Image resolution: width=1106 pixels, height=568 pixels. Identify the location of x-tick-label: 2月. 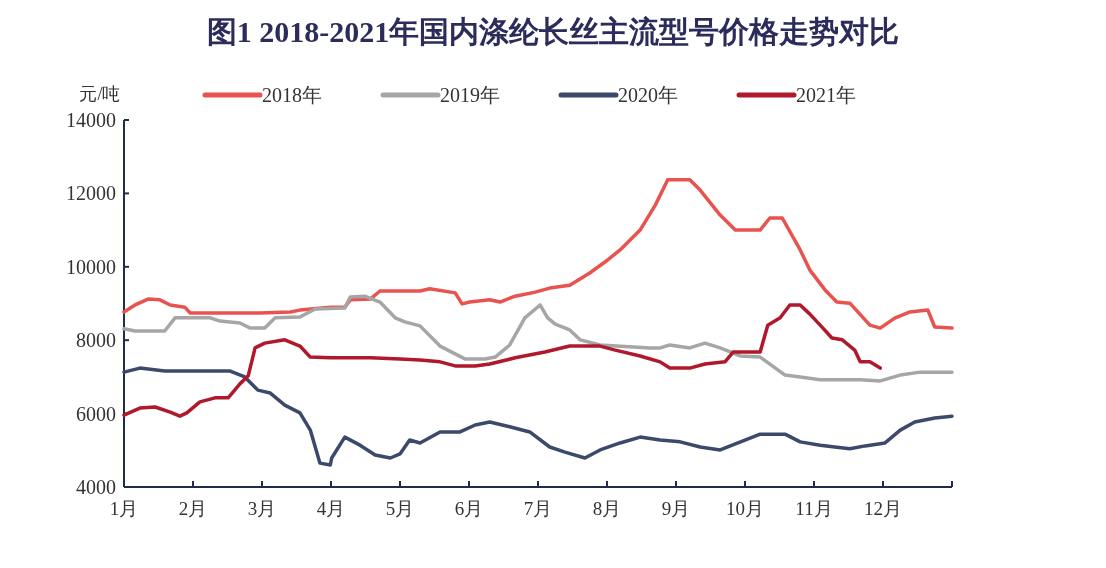
(193, 508).